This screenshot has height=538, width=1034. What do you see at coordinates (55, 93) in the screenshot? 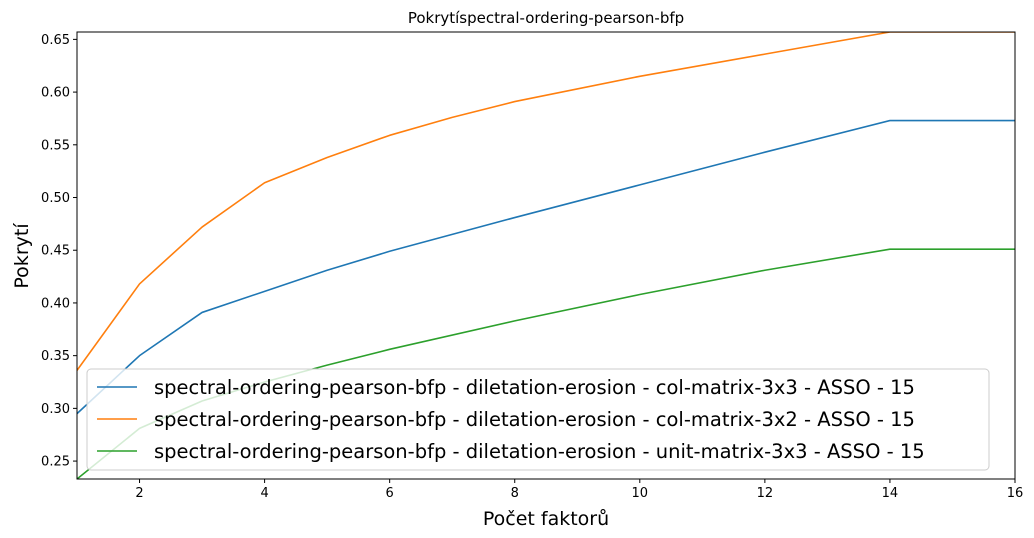
I see `y-tick-label: 0.60` at bounding box center [55, 93].